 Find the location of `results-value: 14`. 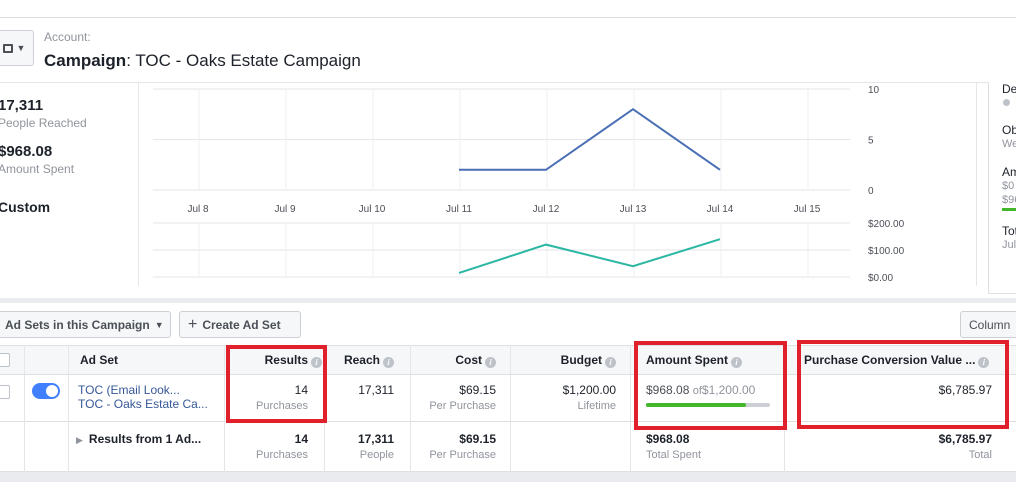

results-value: 14 is located at coordinates (301, 390).